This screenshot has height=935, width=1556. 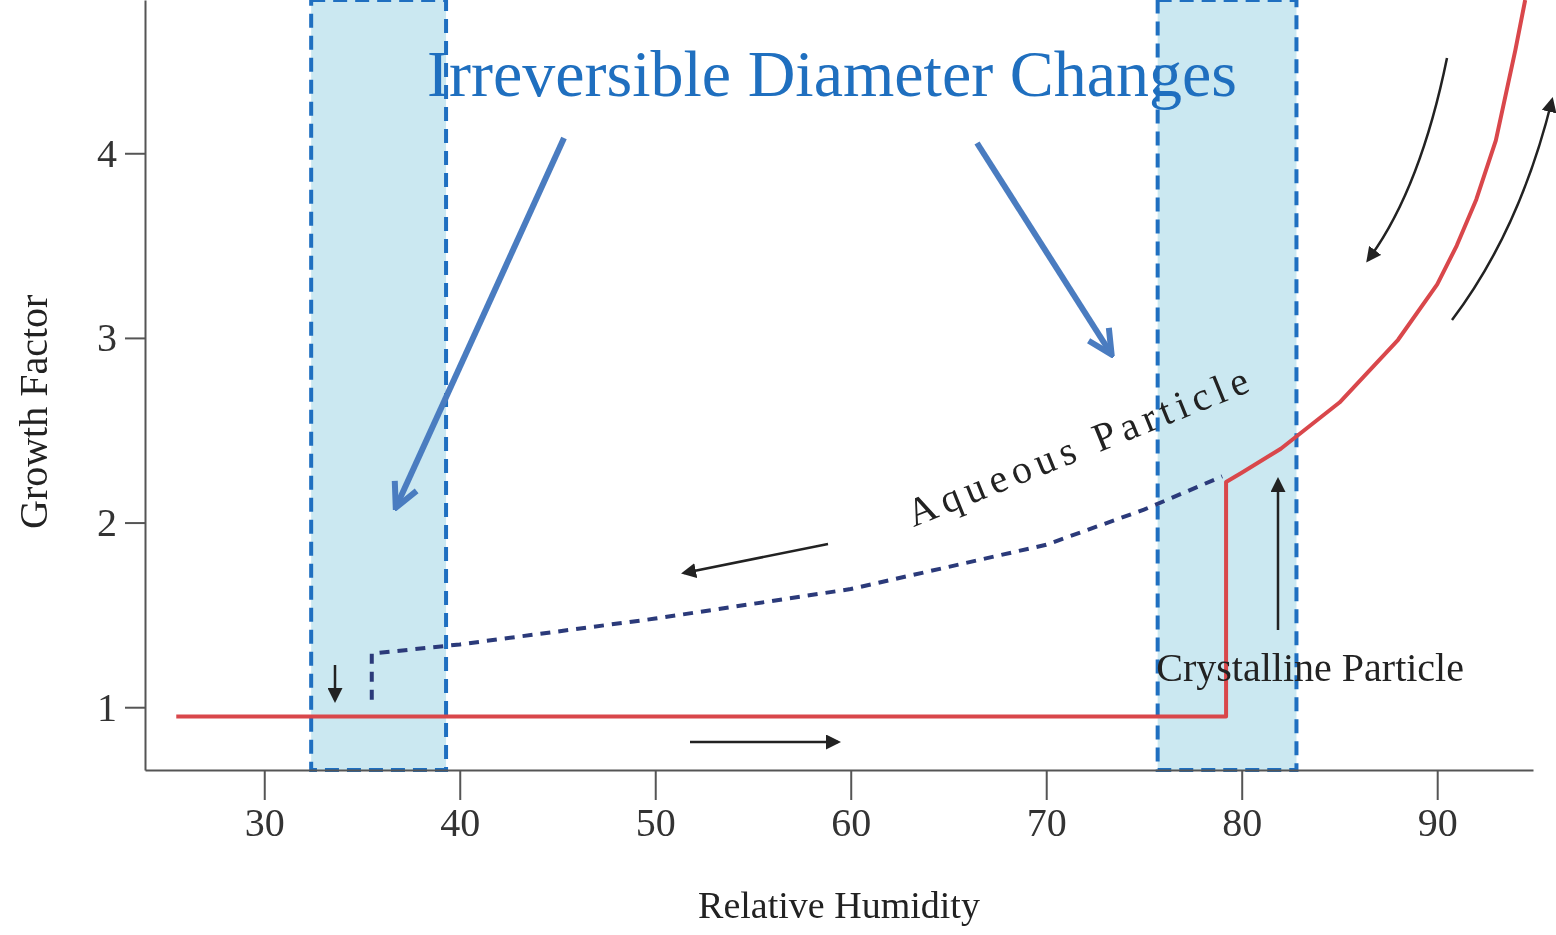 What do you see at coordinates (1437, 823) in the screenshot?
I see `x-tick-label: 90` at bounding box center [1437, 823].